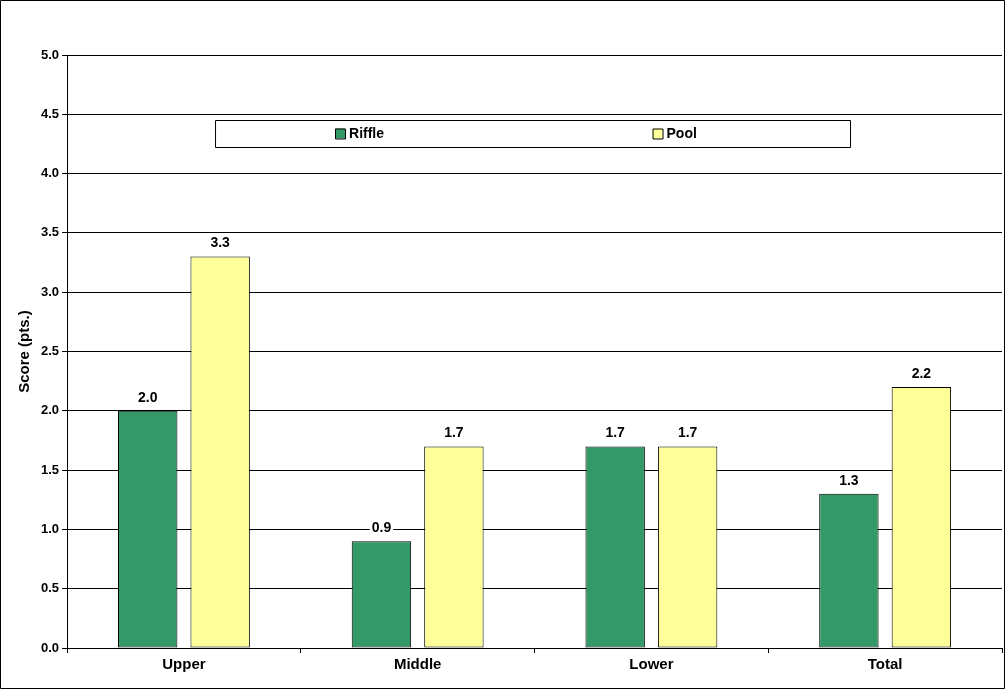 The height and width of the screenshot is (689, 1005). What do you see at coordinates (24, 351) in the screenshot?
I see `y-axis-title: Score (pts.)` at bounding box center [24, 351].